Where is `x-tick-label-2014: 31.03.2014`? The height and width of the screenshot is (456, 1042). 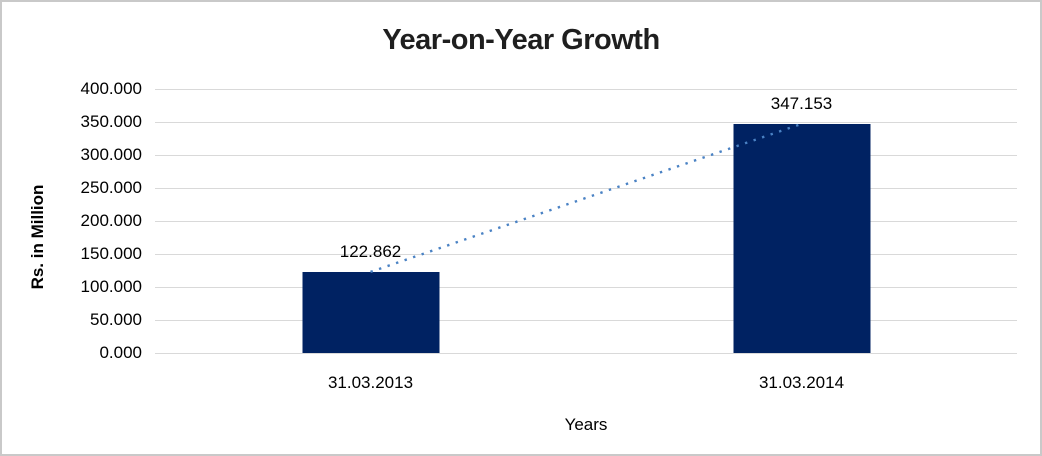
x-tick-label-2014: 31.03.2014 is located at coordinates (801, 382).